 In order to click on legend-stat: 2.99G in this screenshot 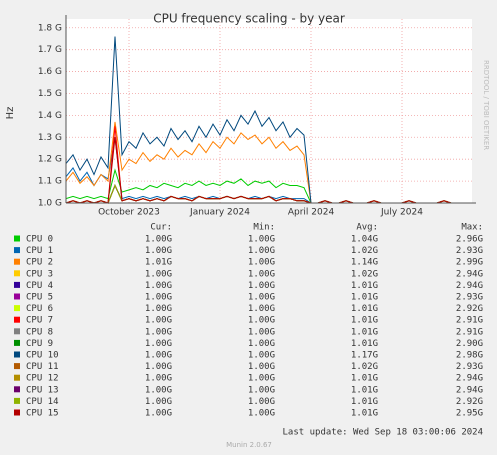, I will do `click(469, 263)`.